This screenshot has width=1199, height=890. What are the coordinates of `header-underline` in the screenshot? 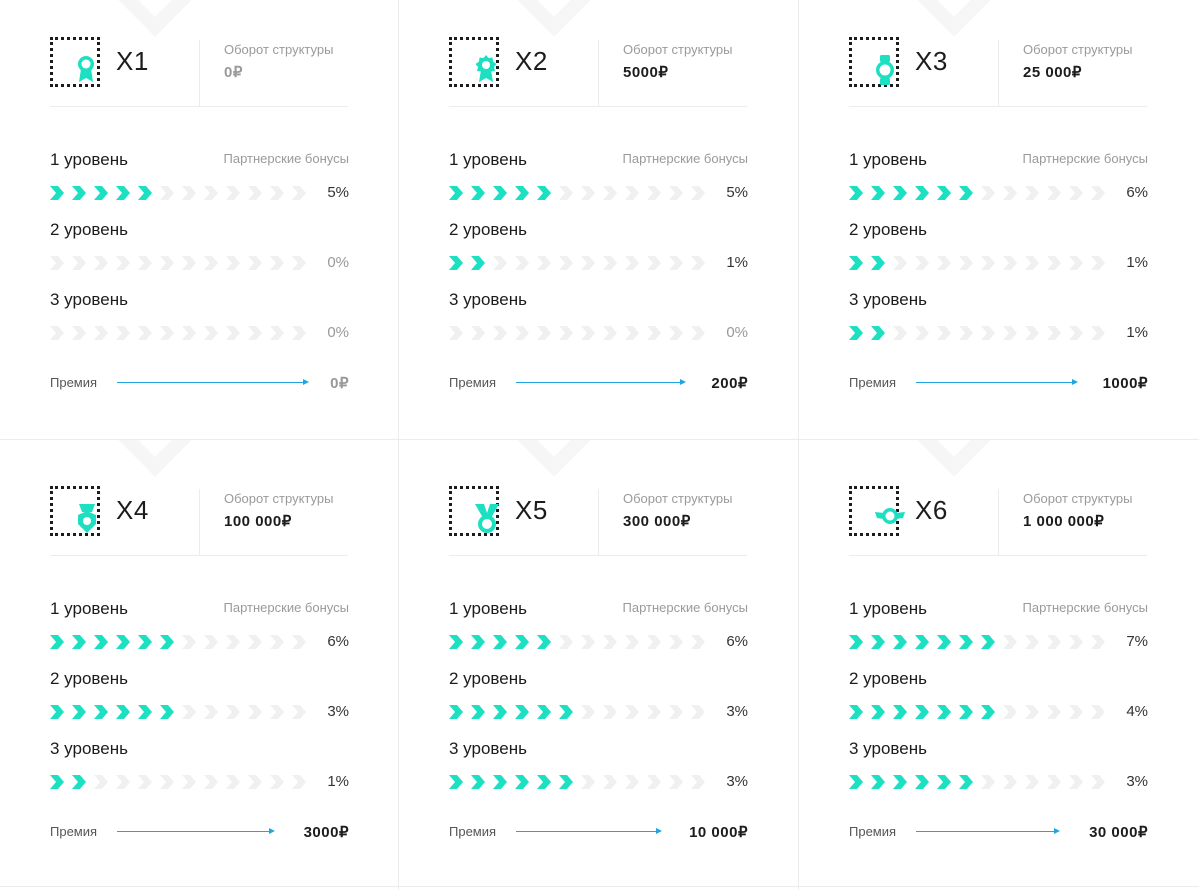 It's located at (598, 555).